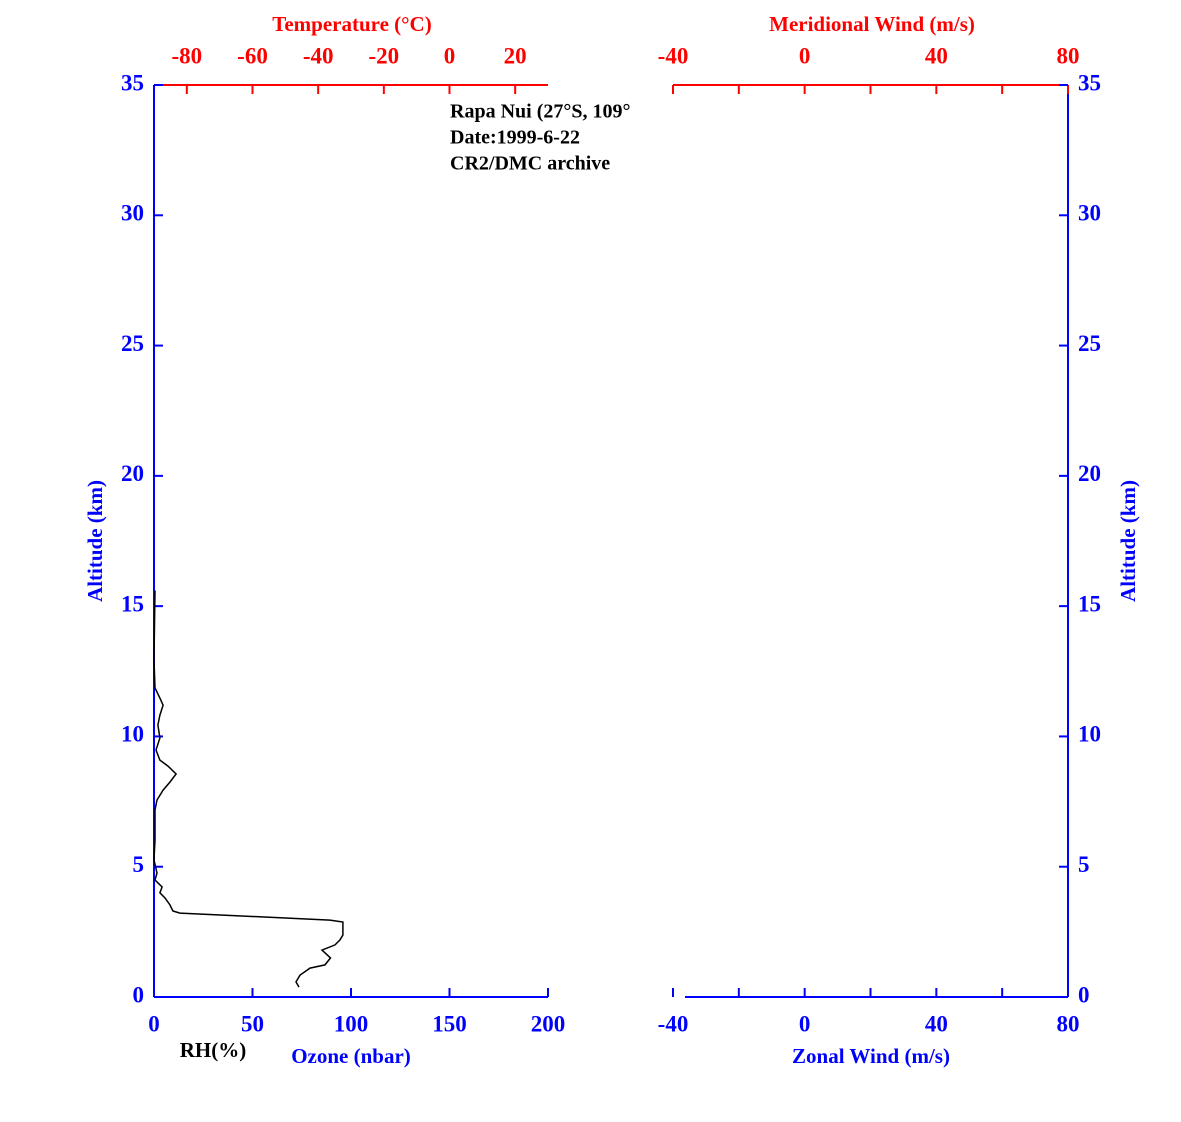  I want to click on x-tick-label: 100, so click(351, 1023).